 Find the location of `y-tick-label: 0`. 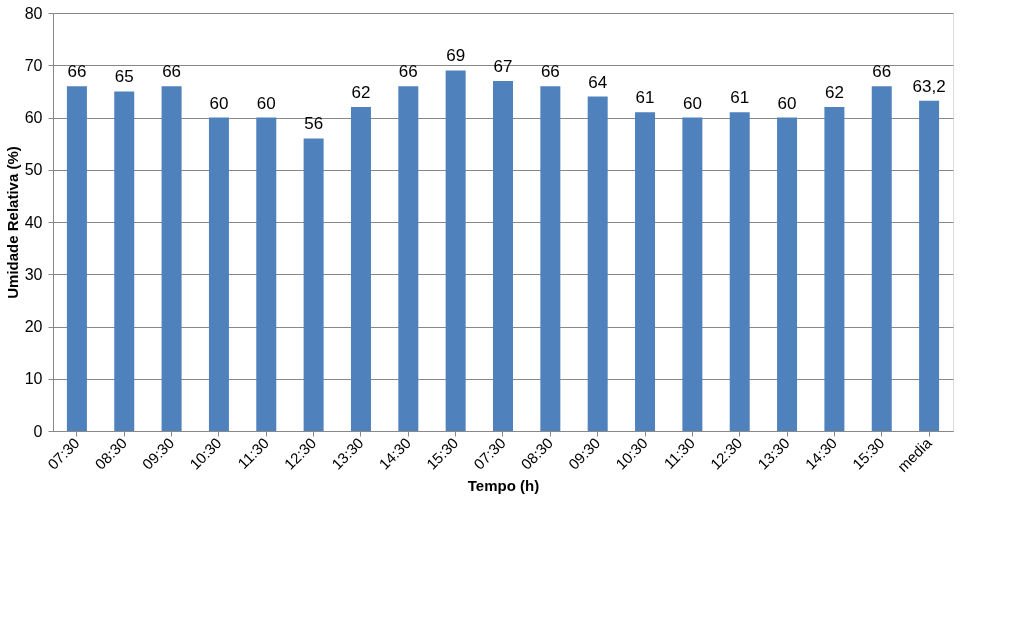

y-tick-label: 0 is located at coordinates (38, 431).